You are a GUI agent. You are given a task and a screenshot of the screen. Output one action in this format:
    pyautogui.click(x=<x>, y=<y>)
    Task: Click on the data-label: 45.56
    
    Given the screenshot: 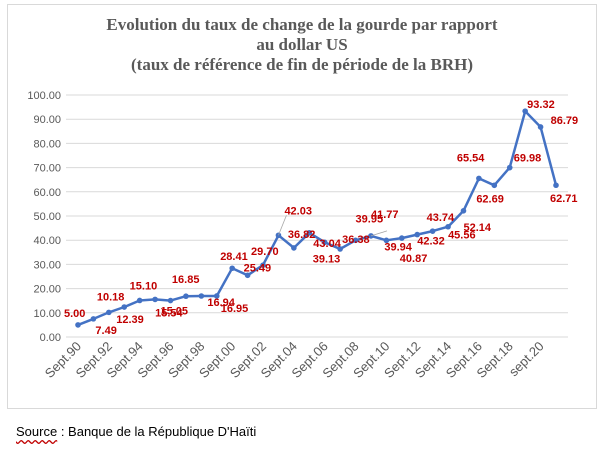 What is the action you would take?
    pyautogui.click(x=462, y=236)
    